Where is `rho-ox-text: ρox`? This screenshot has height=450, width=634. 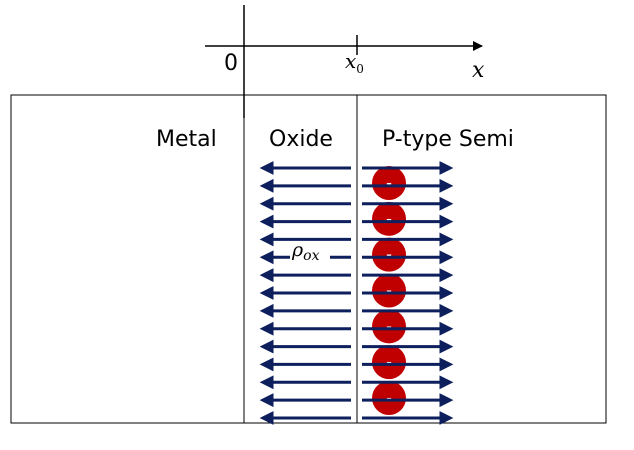
rho-ox-text: ρox is located at coordinates (305, 251).